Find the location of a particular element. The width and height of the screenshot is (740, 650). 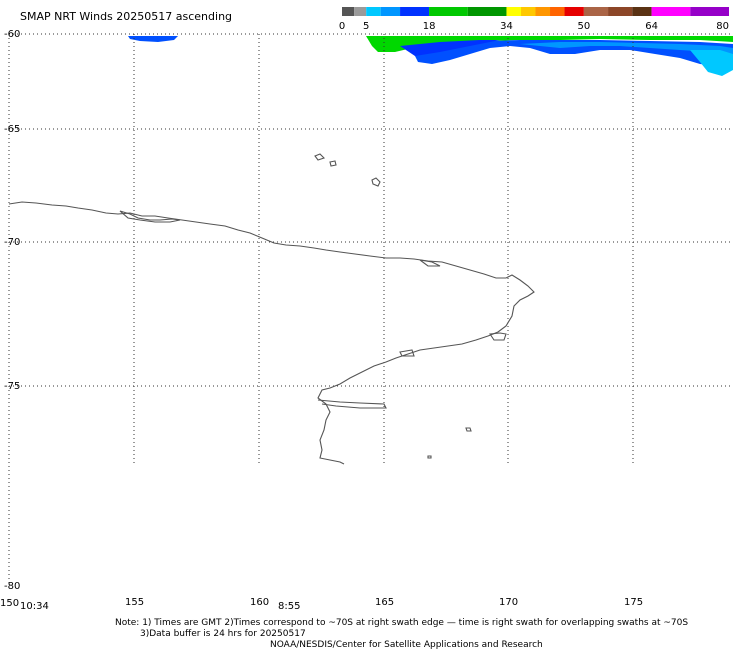

latitude-labels: -60 -65 -70 -75 -80 is located at coordinates (12, 310).